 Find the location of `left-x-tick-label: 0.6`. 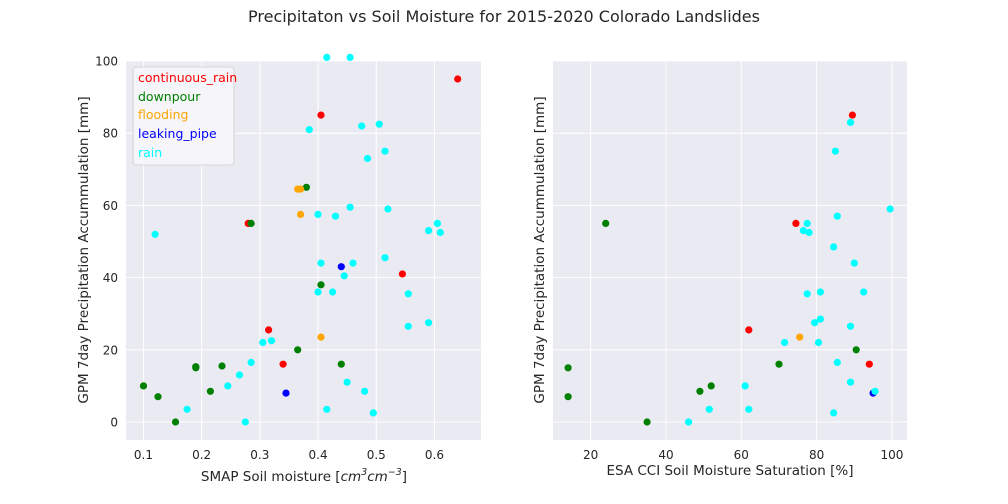

left-x-tick-label: 0.6 is located at coordinates (434, 455).